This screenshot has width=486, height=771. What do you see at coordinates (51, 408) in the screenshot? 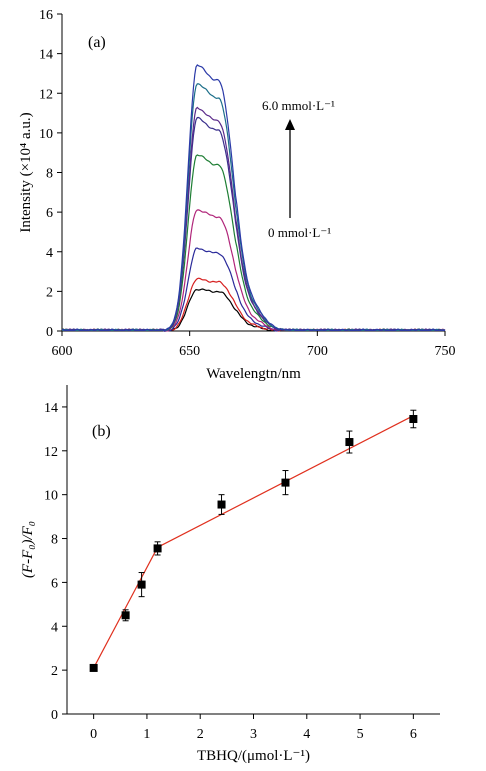
I see `b-y-tick-label: 14` at bounding box center [51, 408].